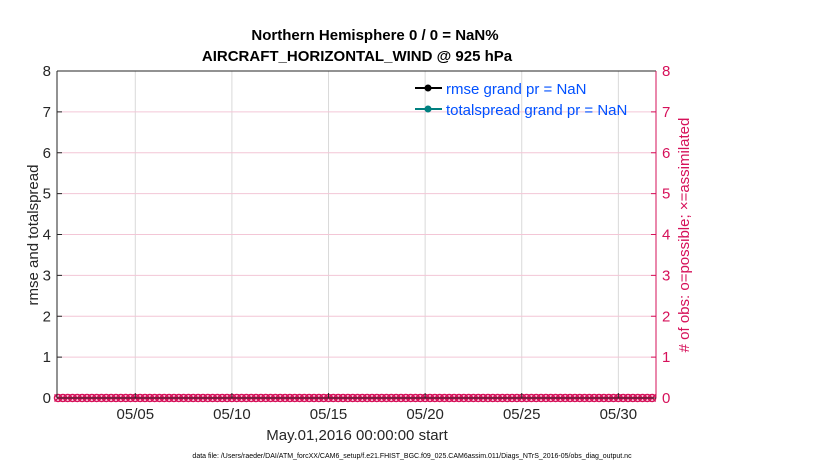  Describe the element at coordinates (666, 398) in the screenshot. I see `y-tick-label-right: 0` at that location.